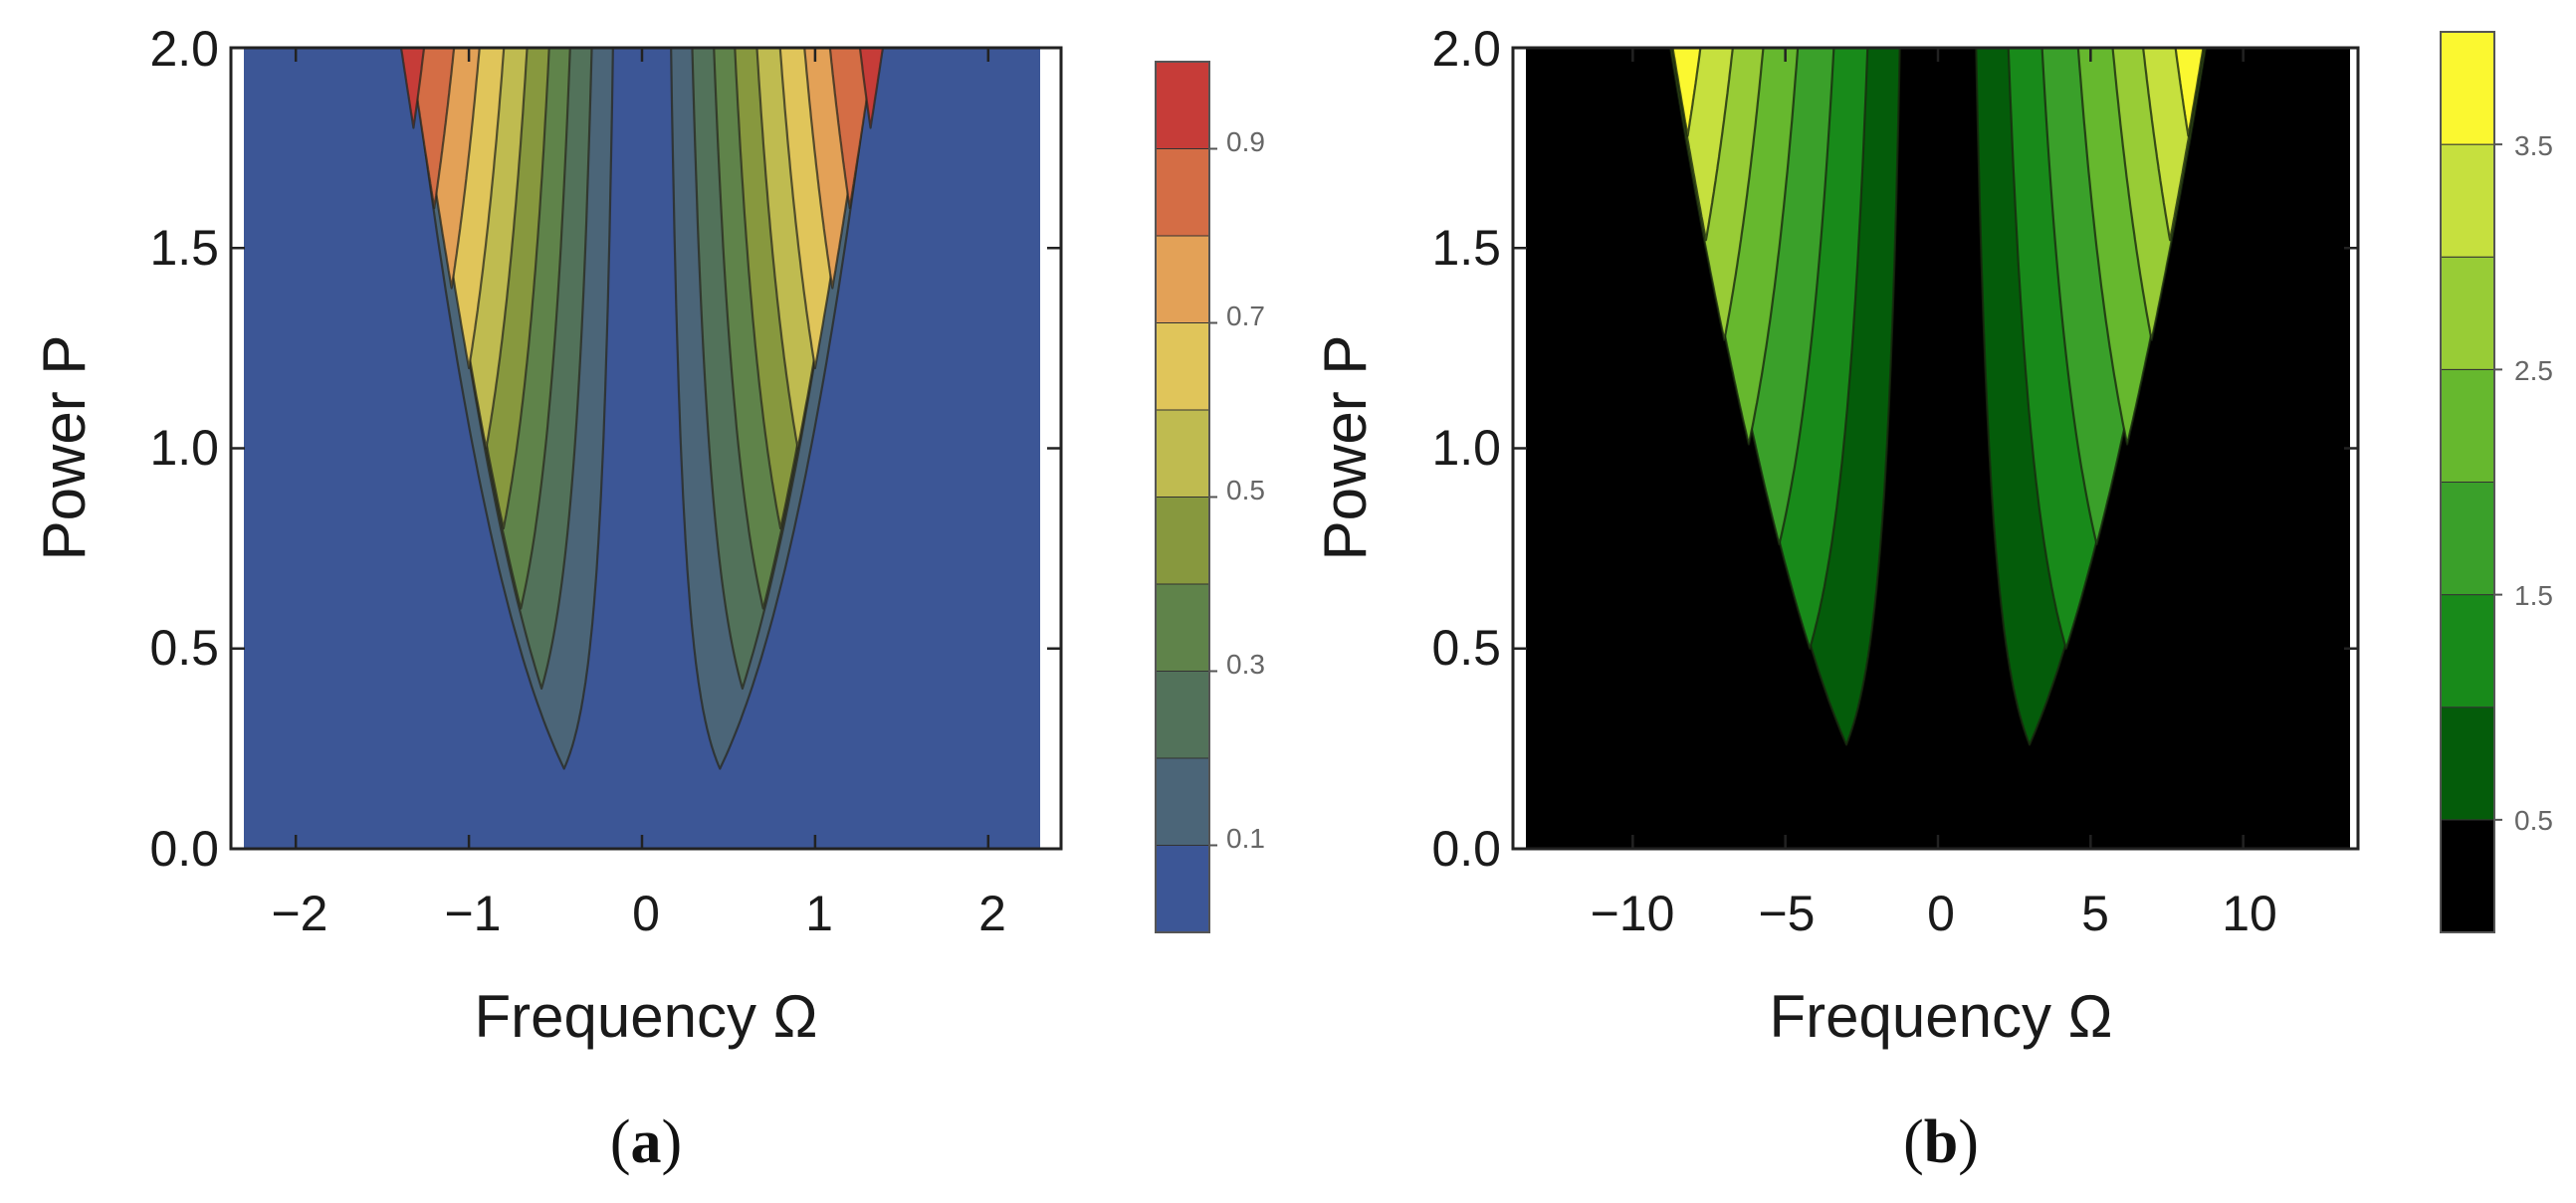 The image size is (2576, 1203). I want to click on y-tick-labels-b: 0.0 0.5 1.0 1.5 2.0, so click(1466, 449).